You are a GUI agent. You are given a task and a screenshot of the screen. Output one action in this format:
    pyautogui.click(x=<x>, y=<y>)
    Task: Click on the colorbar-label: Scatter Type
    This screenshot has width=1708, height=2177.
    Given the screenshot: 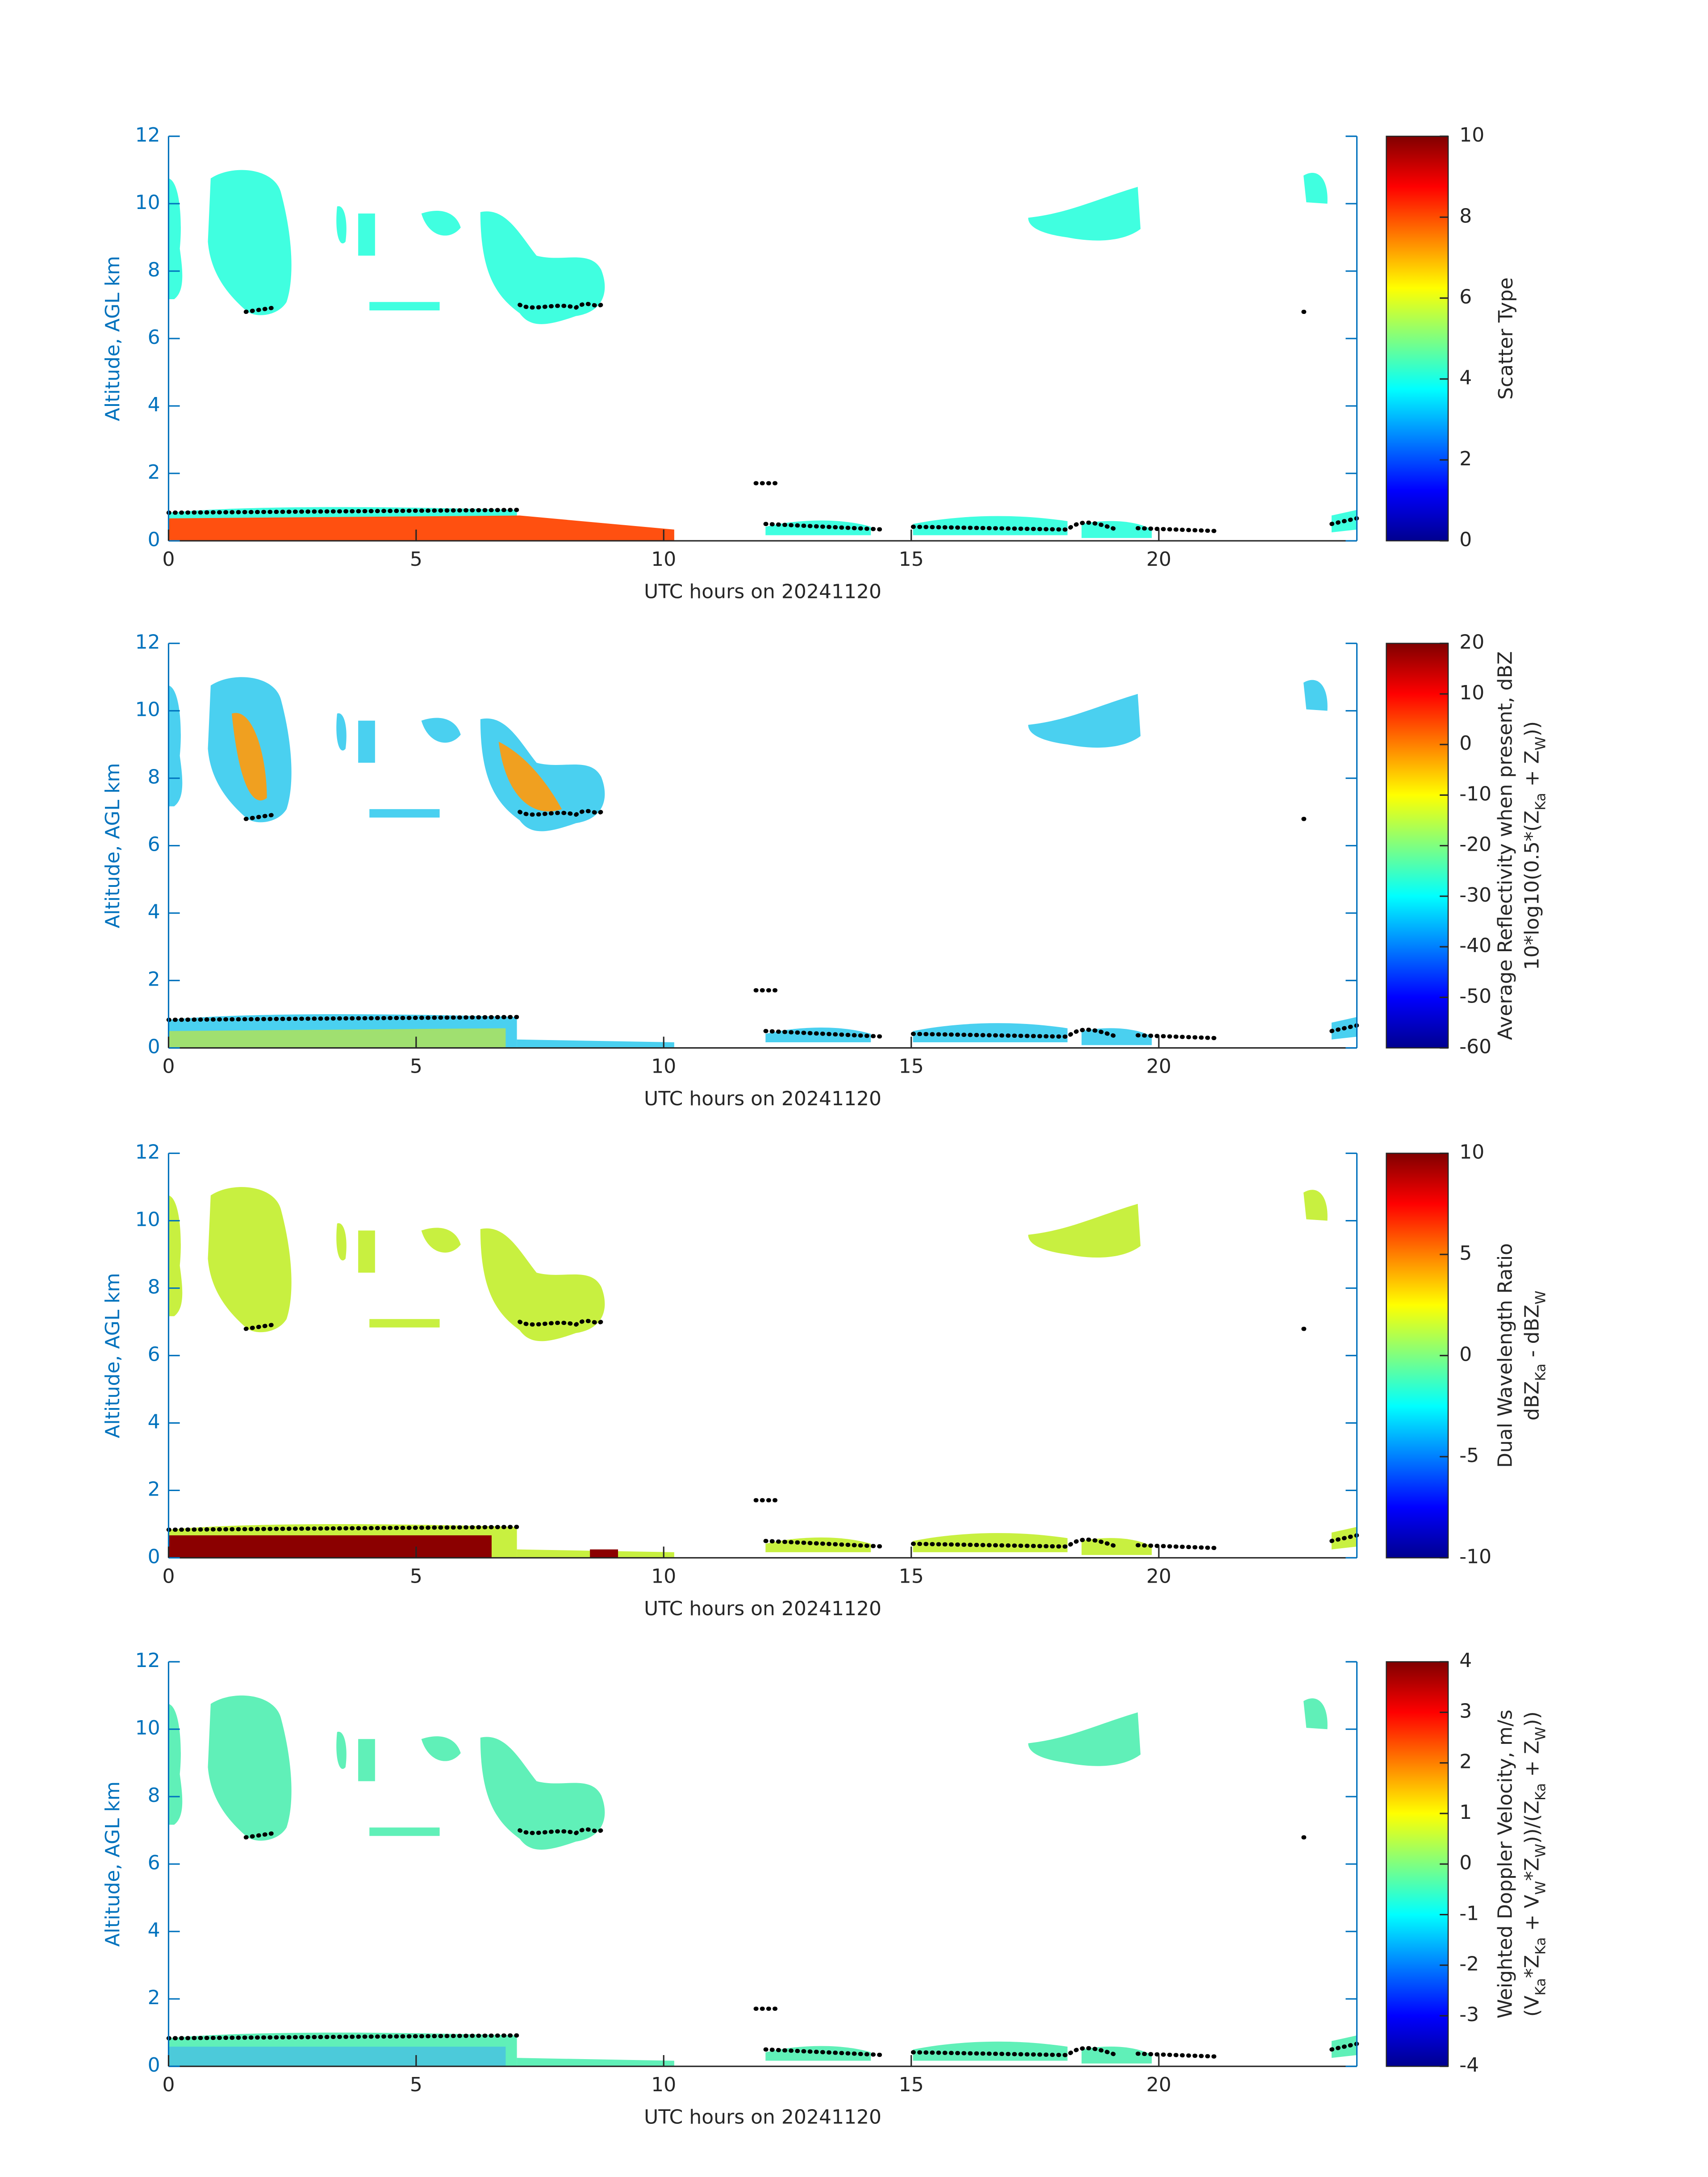 What is the action you would take?
    pyautogui.click(x=1506, y=338)
    